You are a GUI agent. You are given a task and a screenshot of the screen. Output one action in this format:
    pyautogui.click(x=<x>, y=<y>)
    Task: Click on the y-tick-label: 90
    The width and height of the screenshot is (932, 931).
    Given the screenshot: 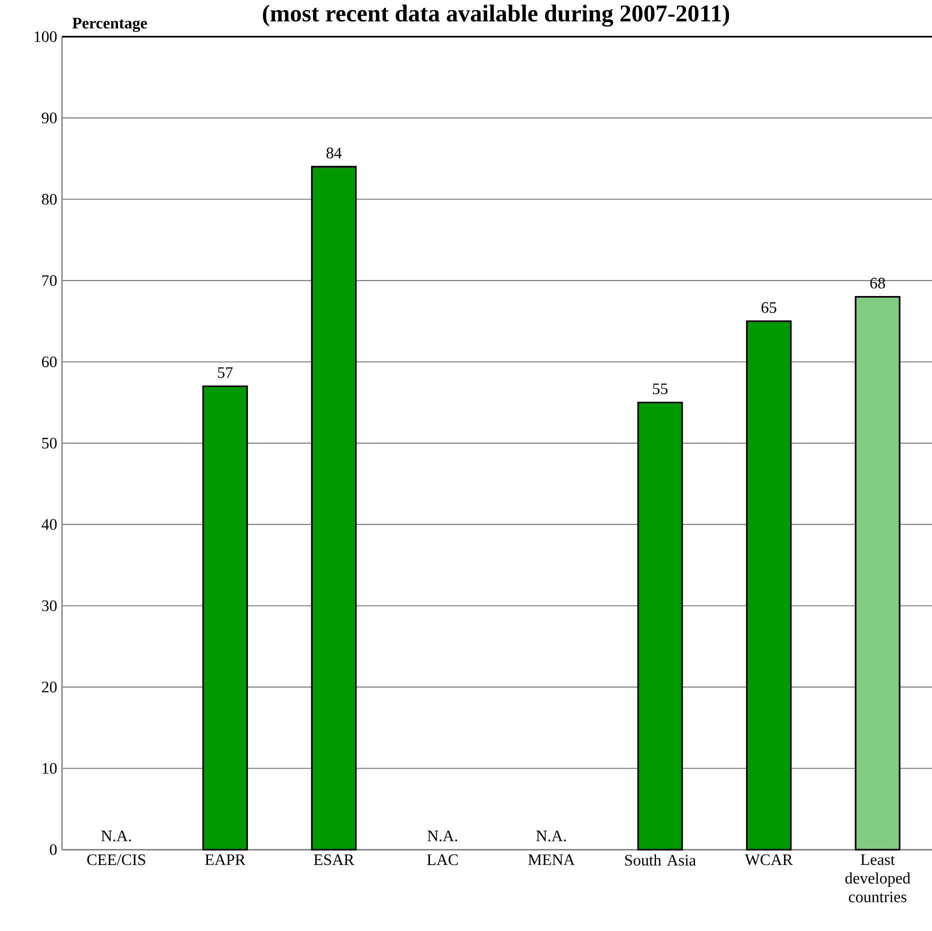 What is the action you would take?
    pyautogui.click(x=49, y=118)
    